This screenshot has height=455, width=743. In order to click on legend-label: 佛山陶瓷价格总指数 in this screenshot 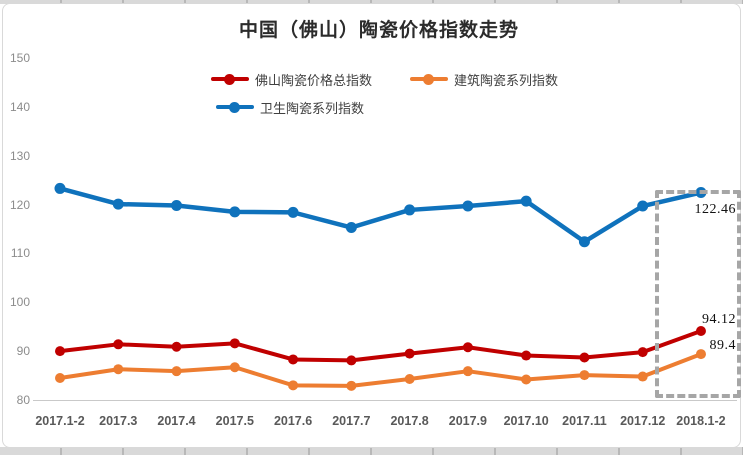, I will do `click(314, 80)`.